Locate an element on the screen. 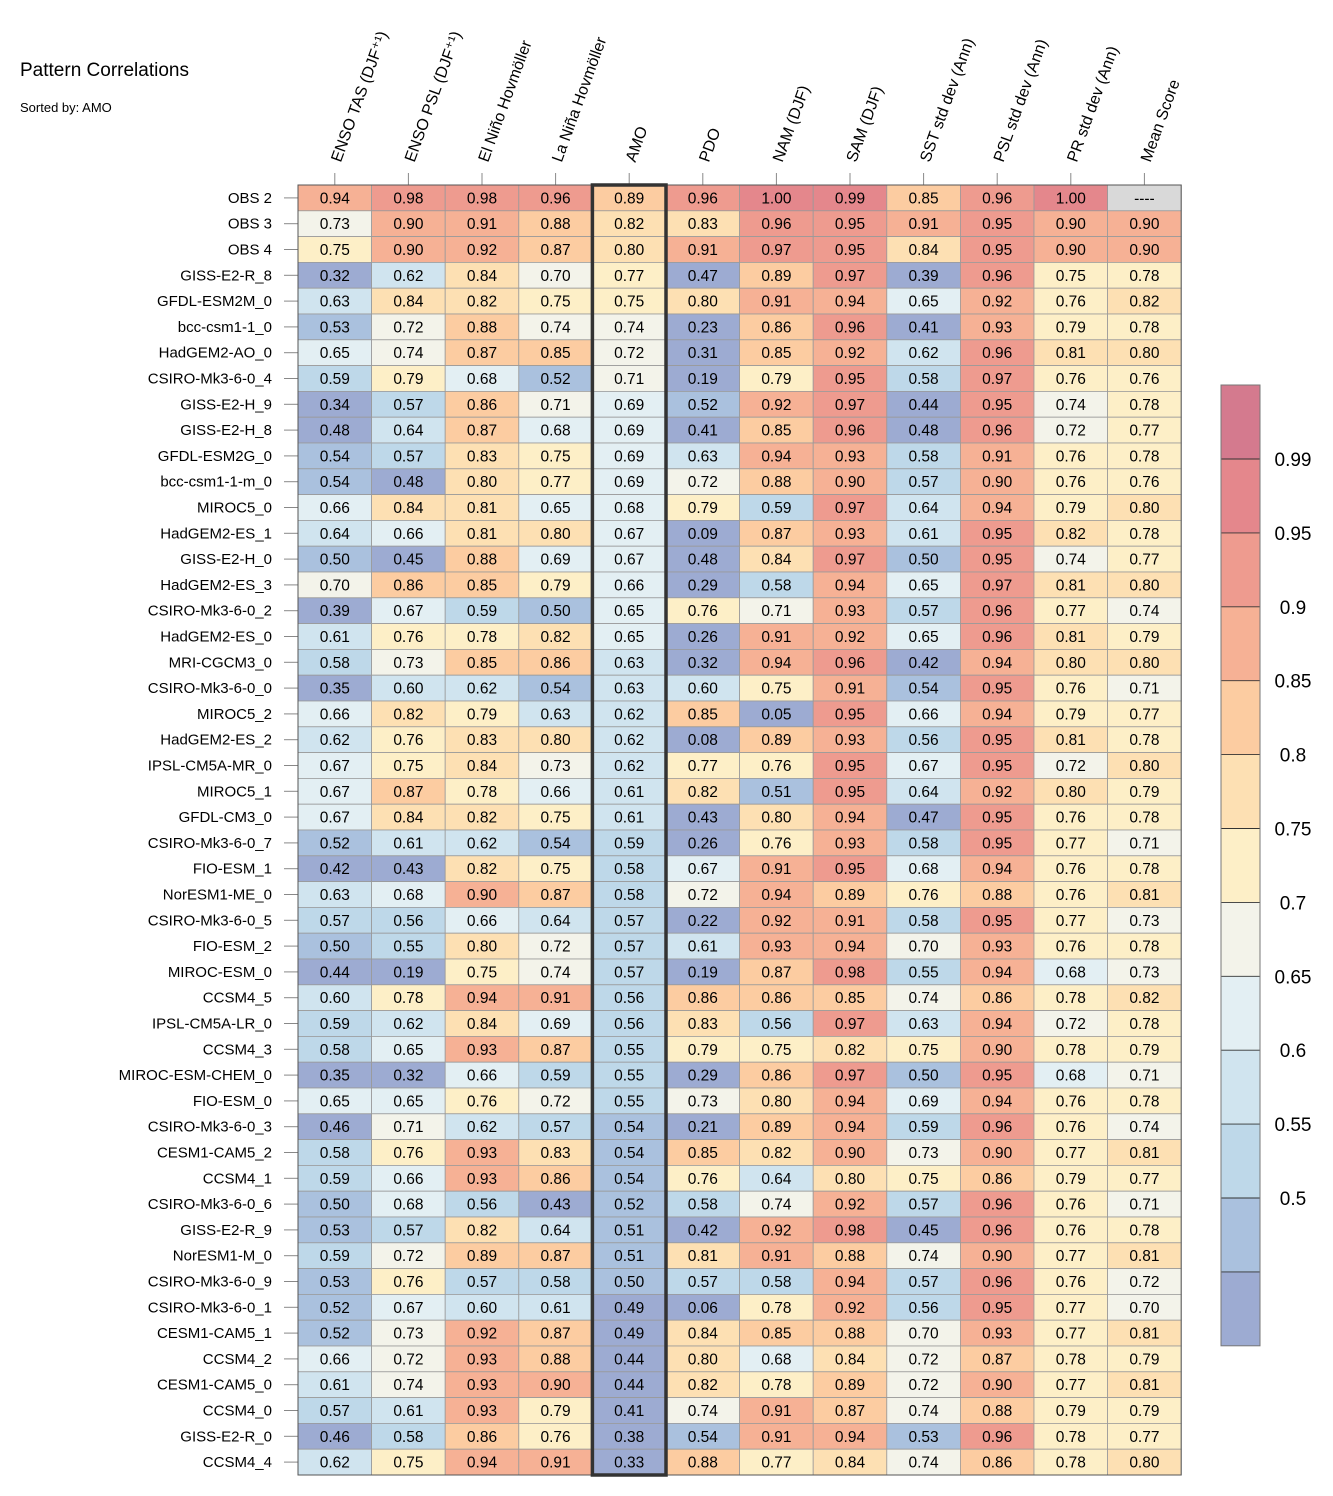 The width and height of the screenshot is (1333, 1496). cell-value: 0.83 is located at coordinates (482, 740).